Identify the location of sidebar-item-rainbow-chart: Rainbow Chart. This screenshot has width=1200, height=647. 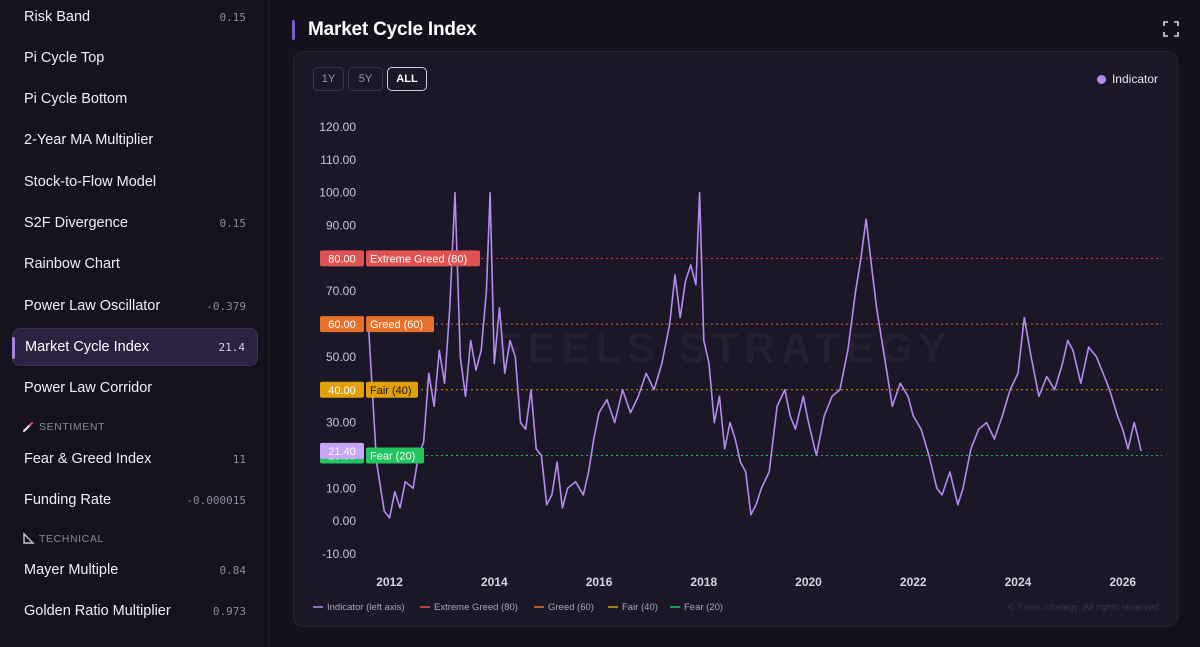
(135, 264).